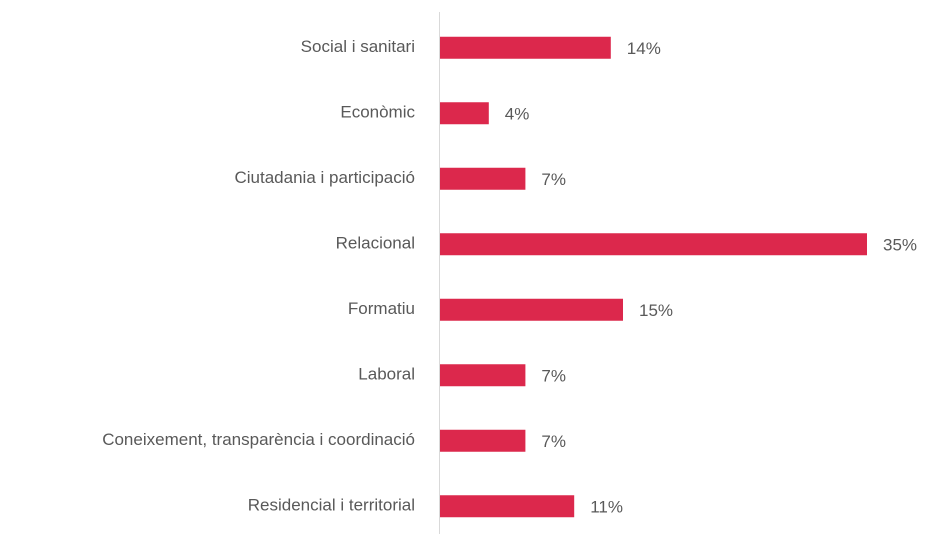 The height and width of the screenshot is (534, 926). What do you see at coordinates (656, 310) in the screenshot?
I see `value-label: 15%` at bounding box center [656, 310].